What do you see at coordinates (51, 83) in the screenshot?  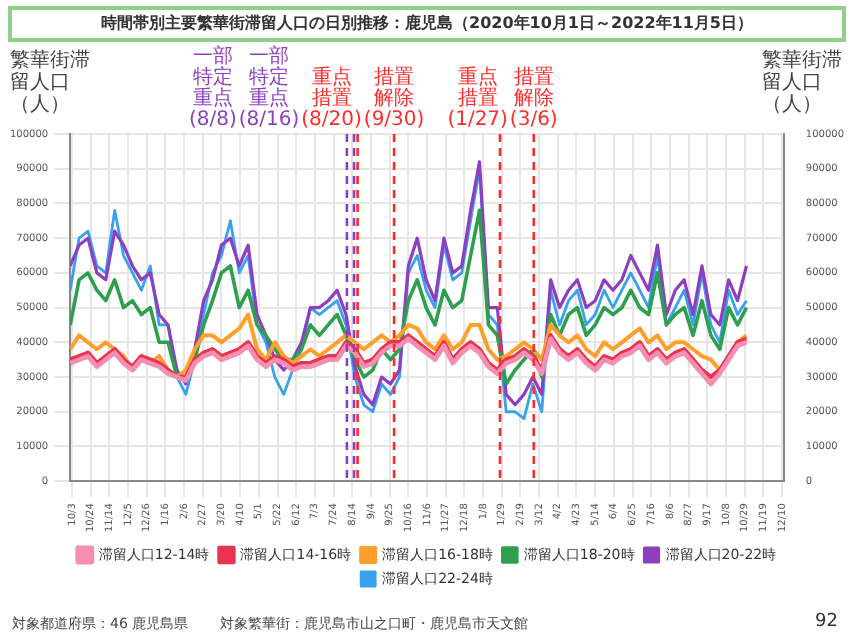 I see `y-axis-title: 繁華街滞留人口（人）` at bounding box center [51, 83].